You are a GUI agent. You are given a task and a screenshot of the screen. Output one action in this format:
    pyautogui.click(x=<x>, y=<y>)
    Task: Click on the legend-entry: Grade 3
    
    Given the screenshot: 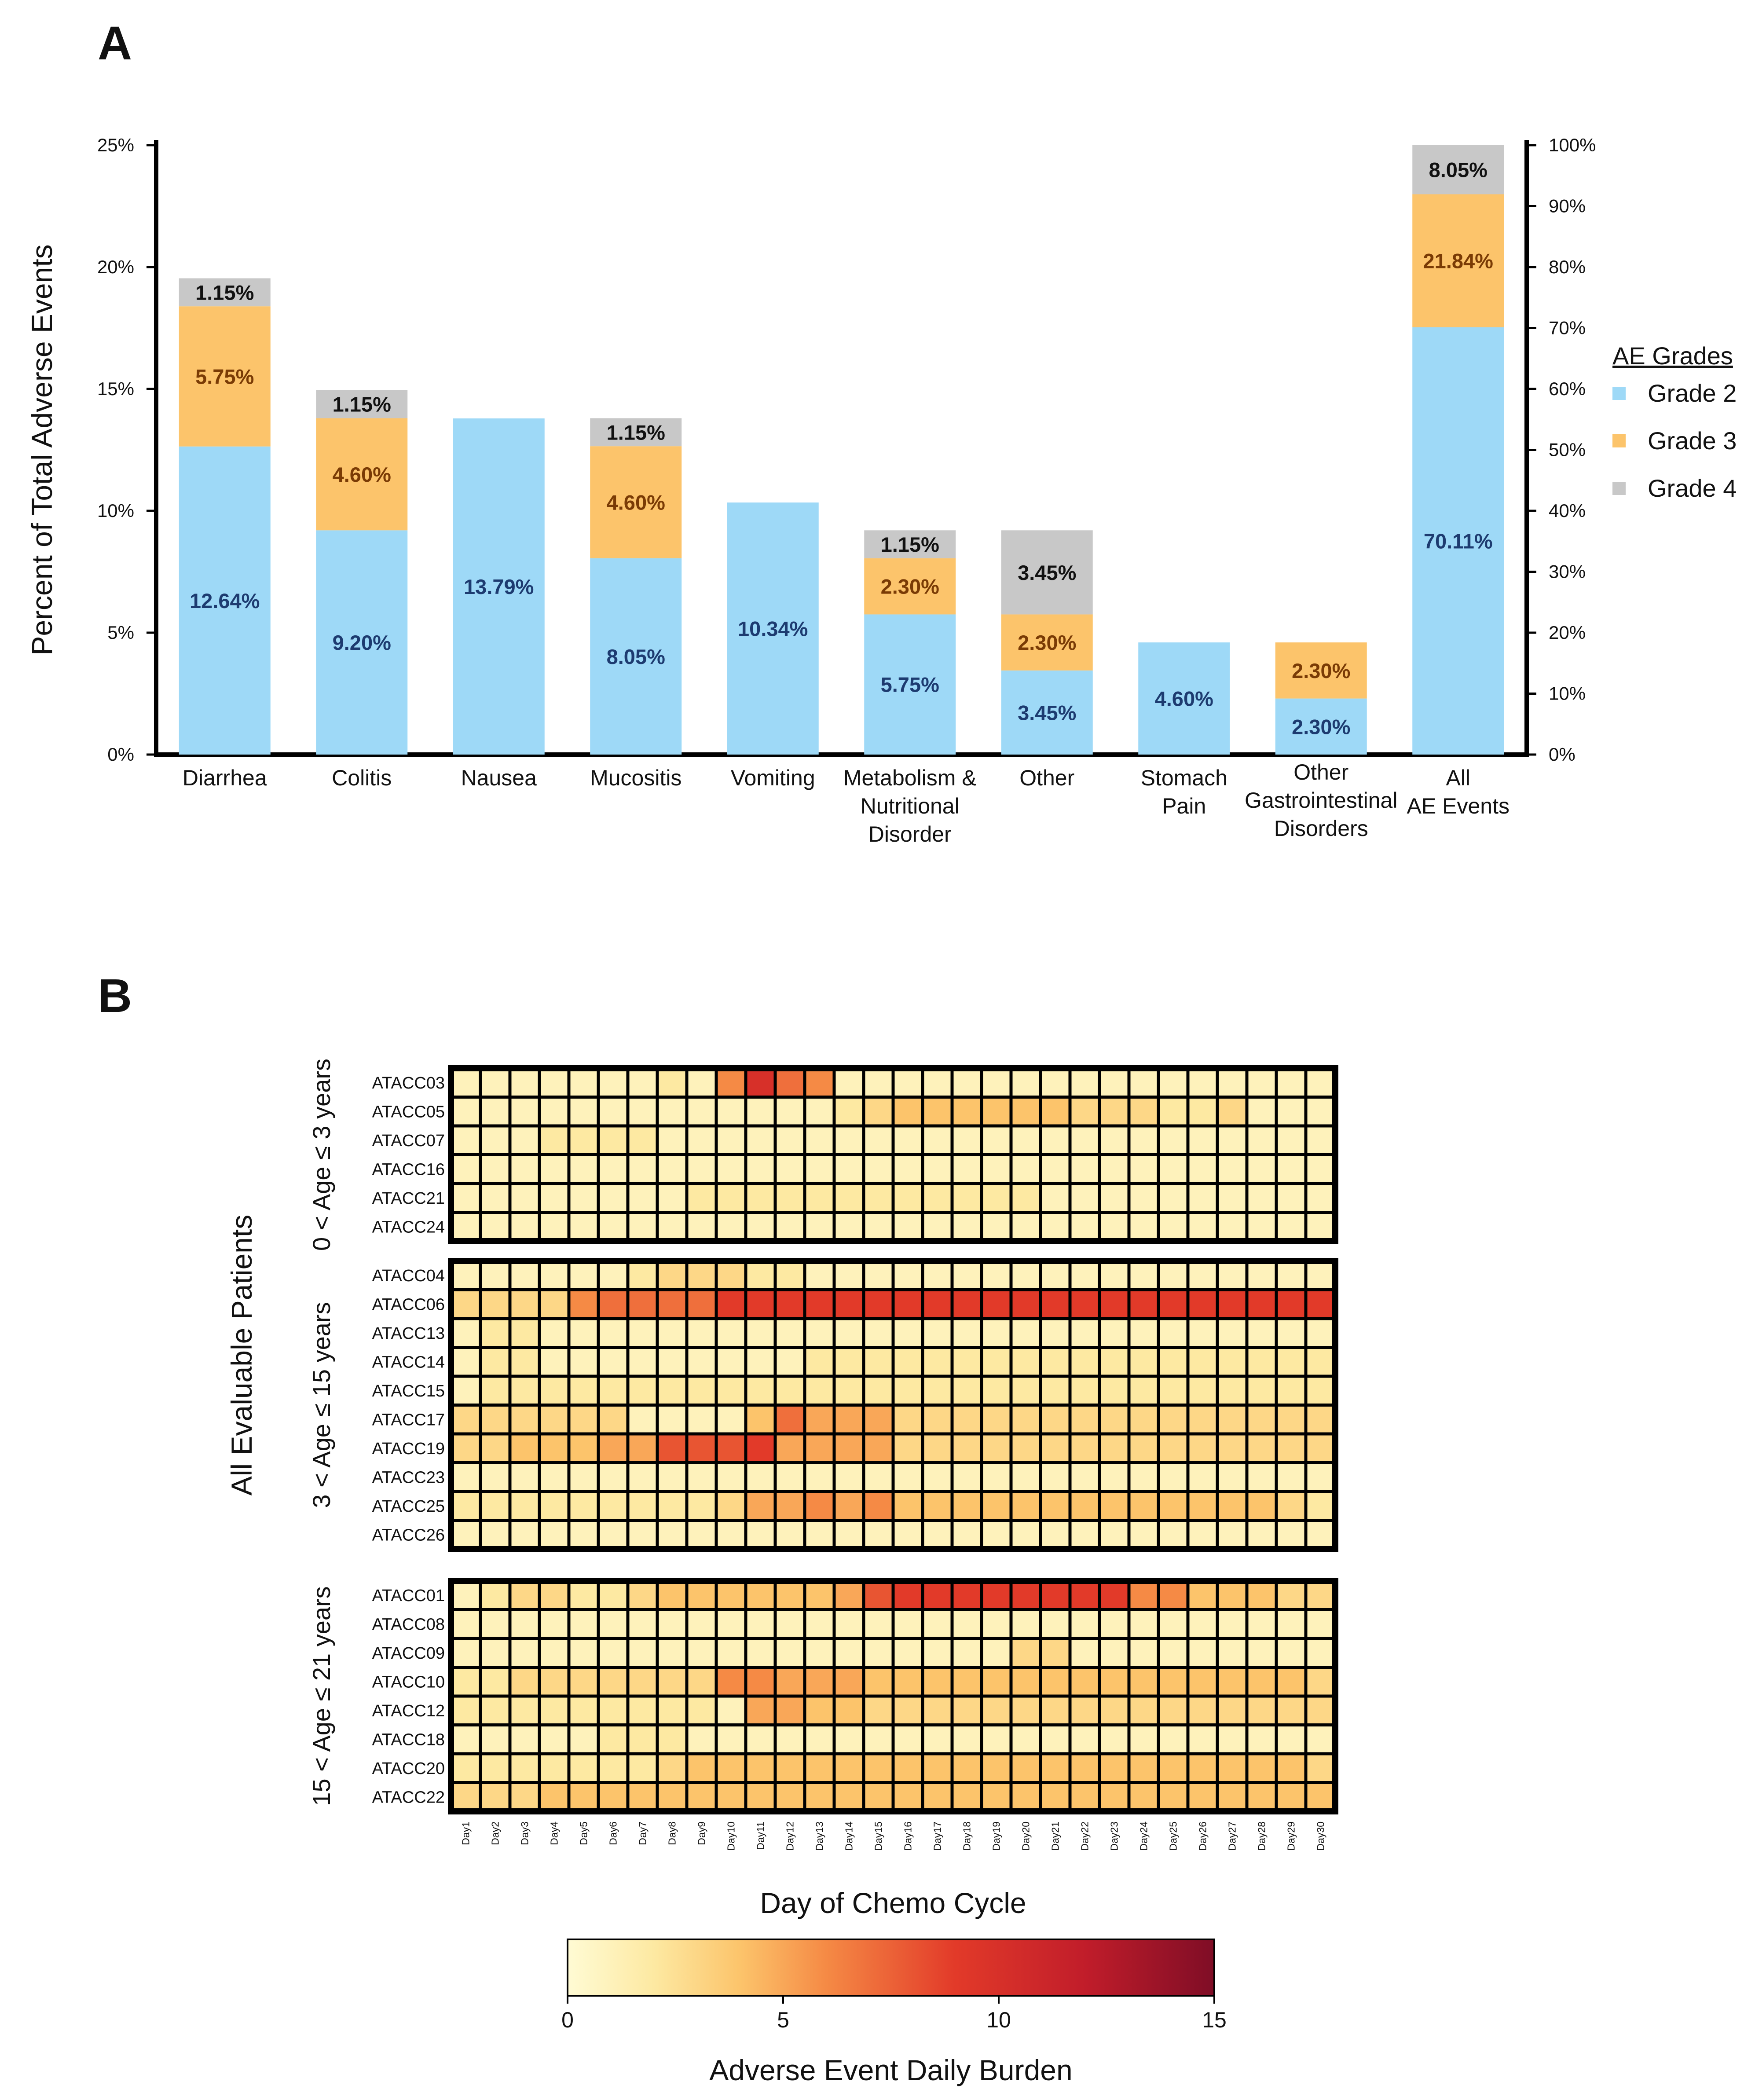 What is the action you would take?
    pyautogui.click(x=1693, y=440)
    